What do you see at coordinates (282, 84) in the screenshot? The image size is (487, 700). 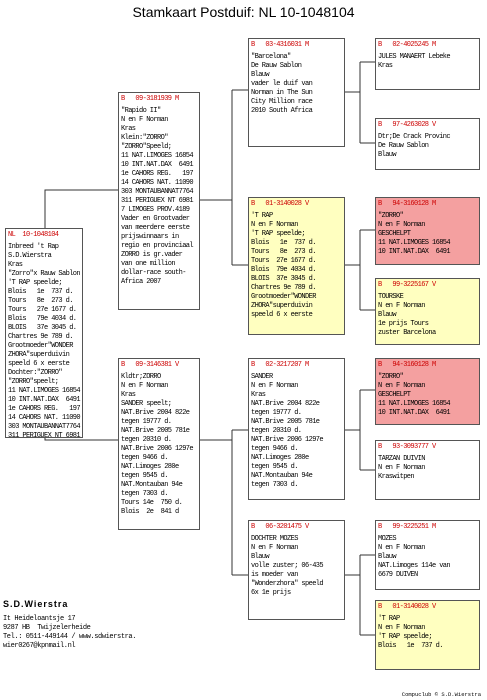 I see `pigeon-info: vader le duif van` at bounding box center [282, 84].